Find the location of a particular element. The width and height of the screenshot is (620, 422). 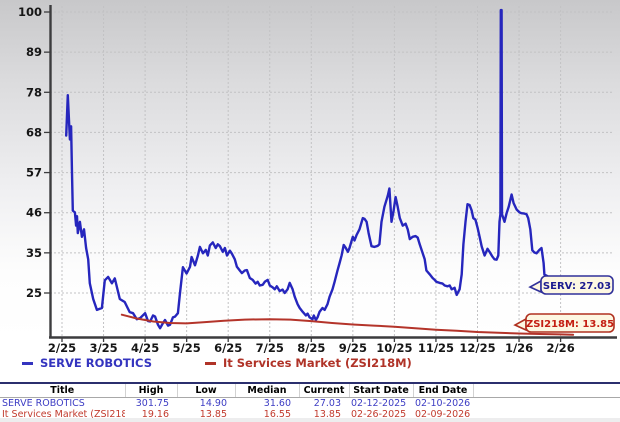

table-title-cell: SERVE ROBOTICS is located at coordinates (43, 403).